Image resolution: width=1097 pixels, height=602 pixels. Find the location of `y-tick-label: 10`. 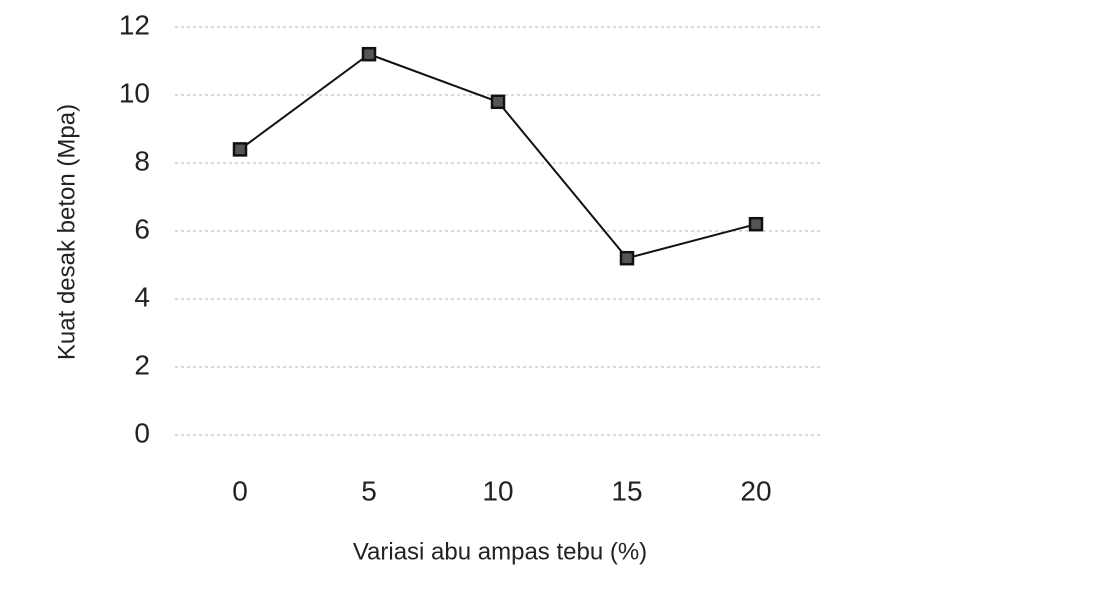

y-tick-label: 10 is located at coordinates (134, 92).